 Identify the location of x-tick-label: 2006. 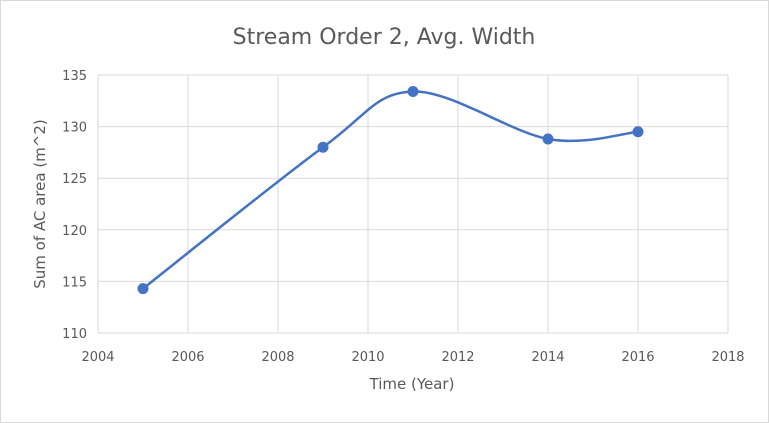
(187, 357).